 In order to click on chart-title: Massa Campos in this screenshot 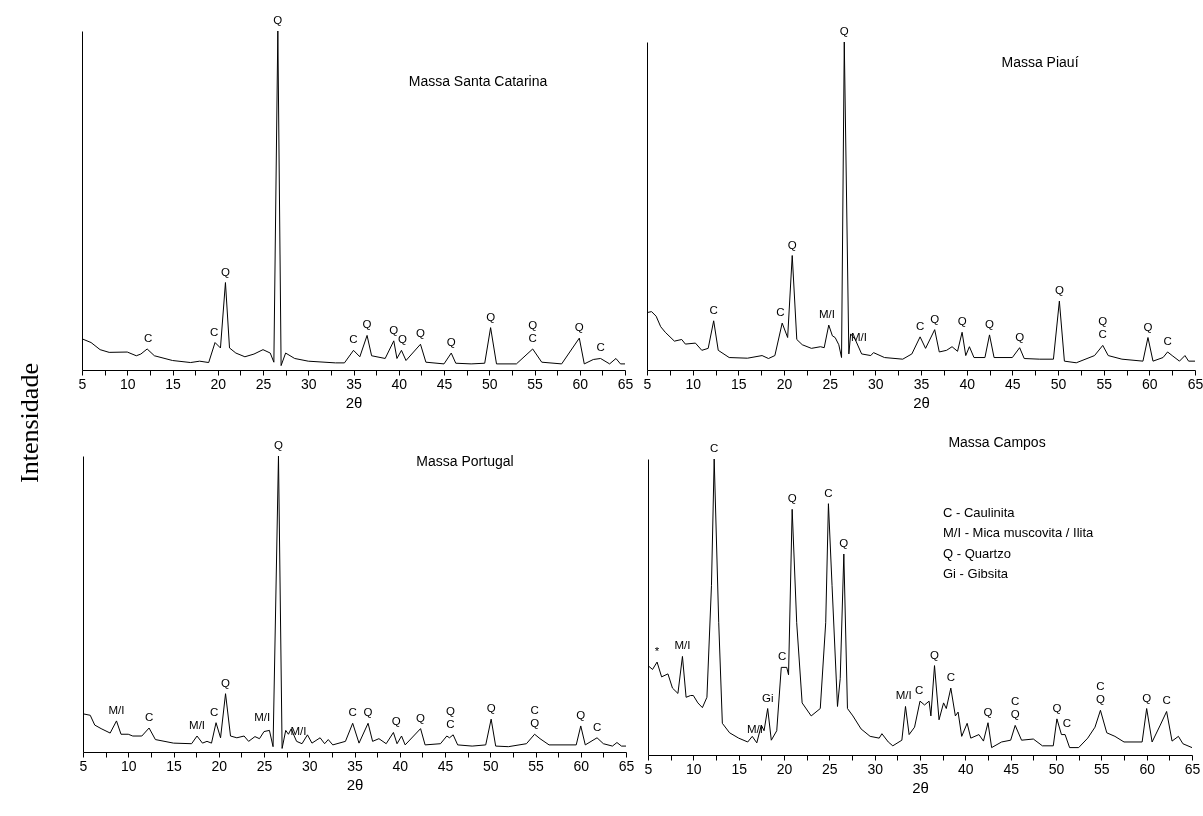, I will do `click(997, 442)`.